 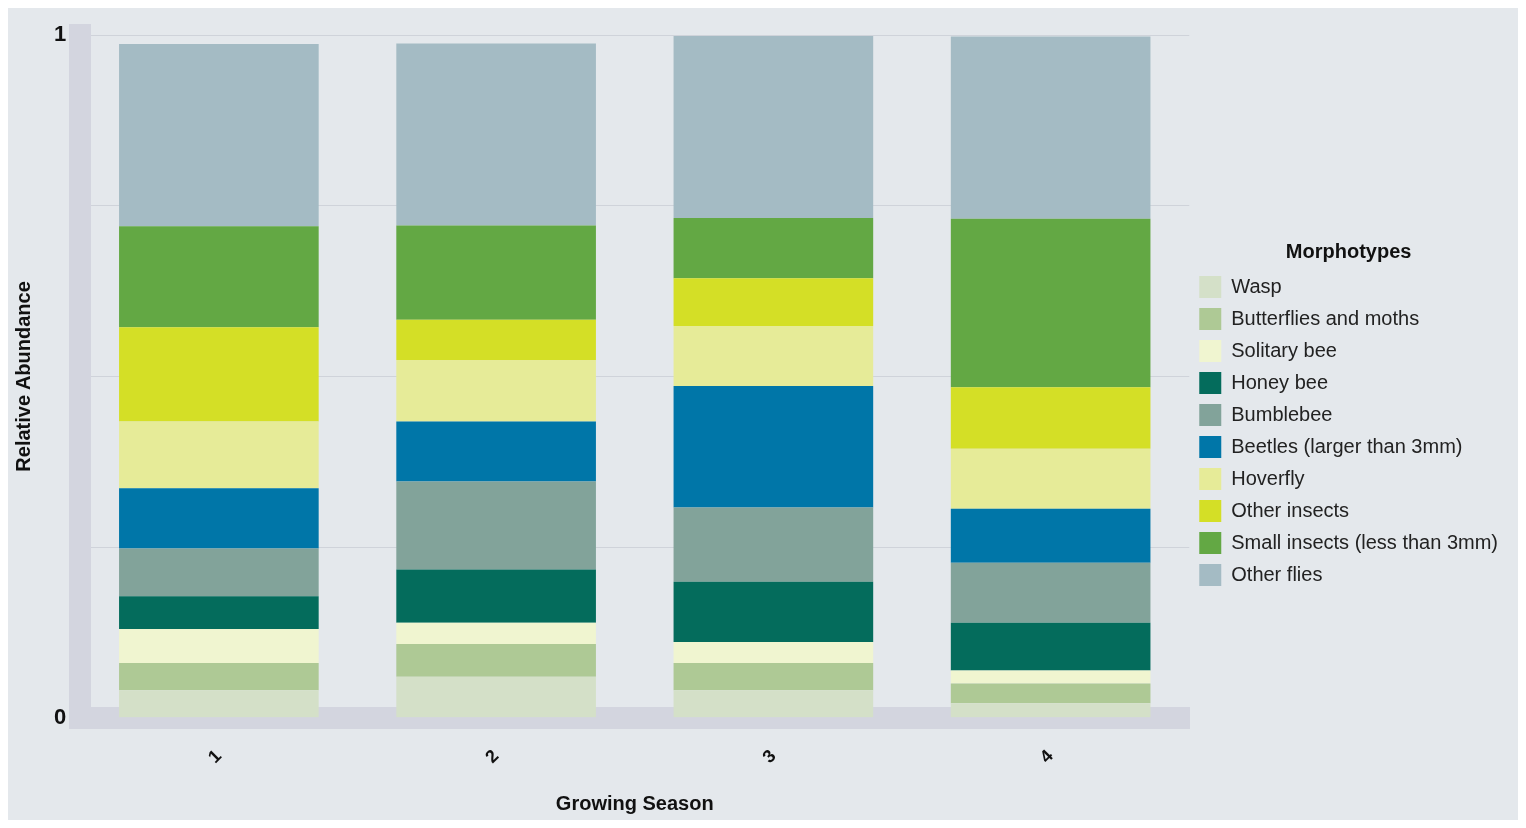 I want to click on x-tick-label: 2, so click(x=492, y=756).